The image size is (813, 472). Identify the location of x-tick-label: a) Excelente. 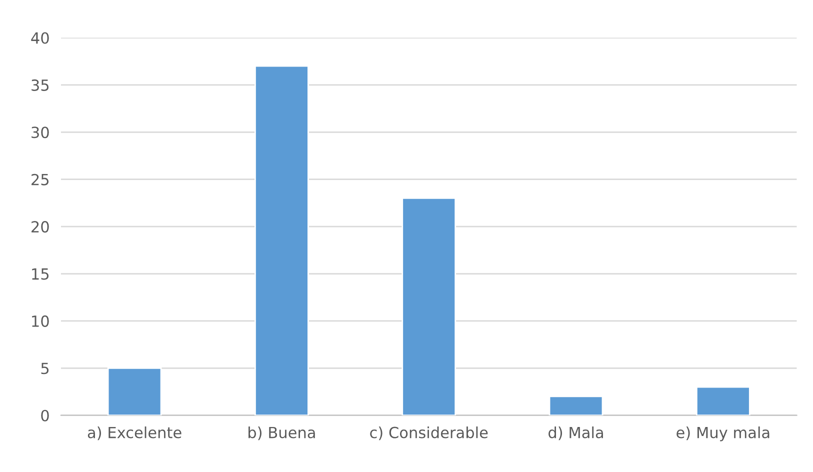
(135, 433).